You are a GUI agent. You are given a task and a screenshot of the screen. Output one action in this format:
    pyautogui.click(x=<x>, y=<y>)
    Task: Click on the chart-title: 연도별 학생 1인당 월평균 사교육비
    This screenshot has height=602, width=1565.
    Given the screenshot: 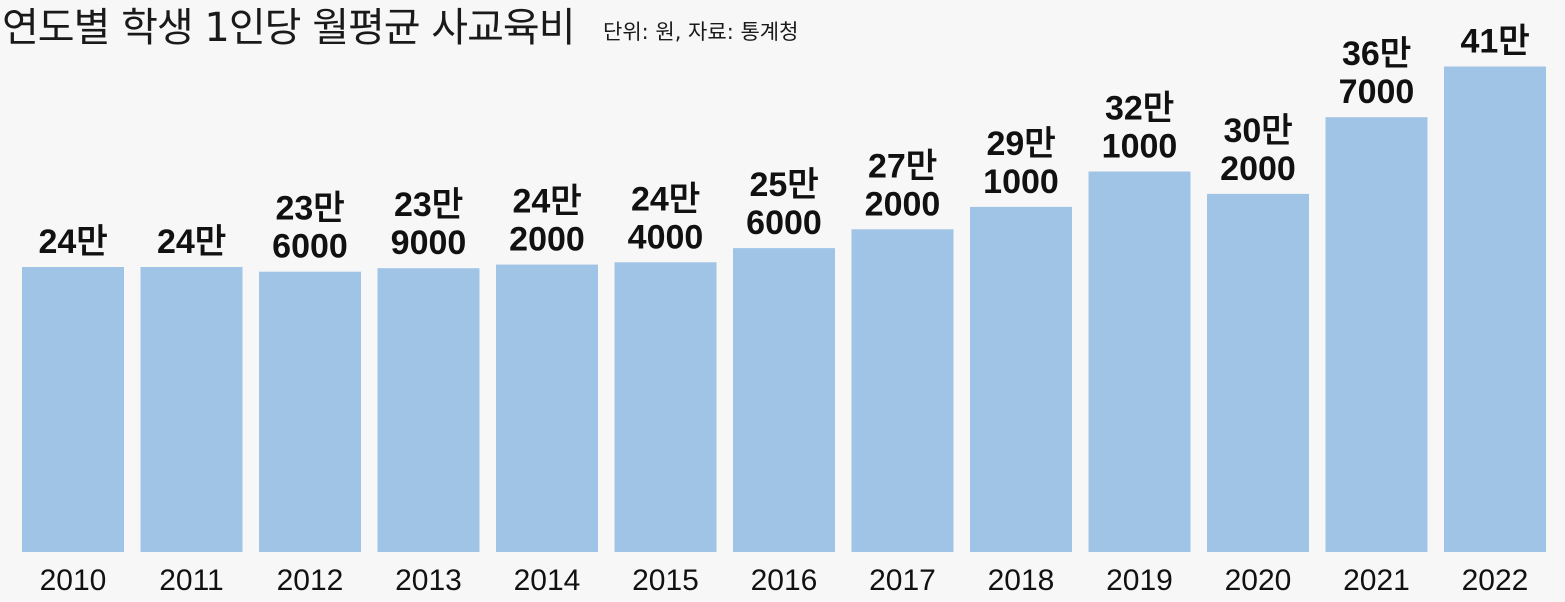 What is the action you would take?
    pyautogui.click(x=289, y=28)
    